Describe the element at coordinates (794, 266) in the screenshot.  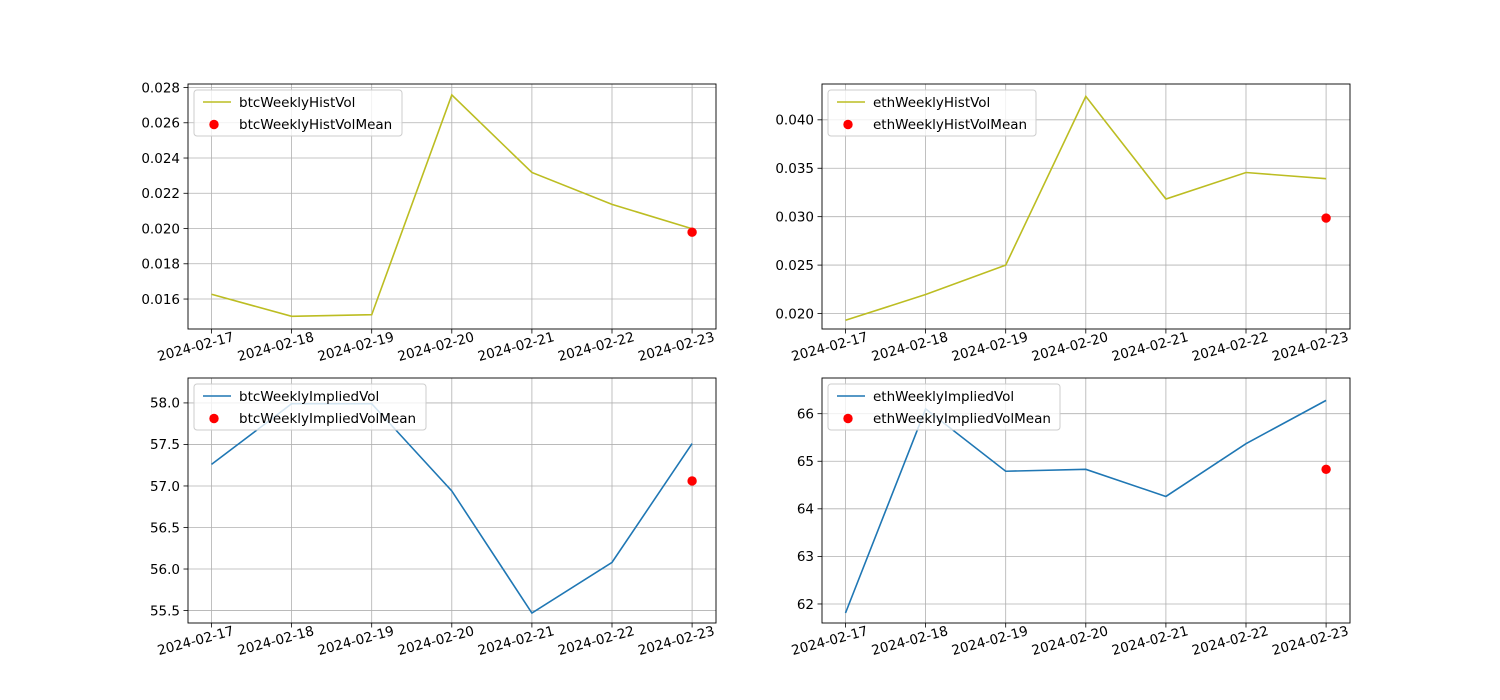
I see `y-tick-label: 0.025` at that location.